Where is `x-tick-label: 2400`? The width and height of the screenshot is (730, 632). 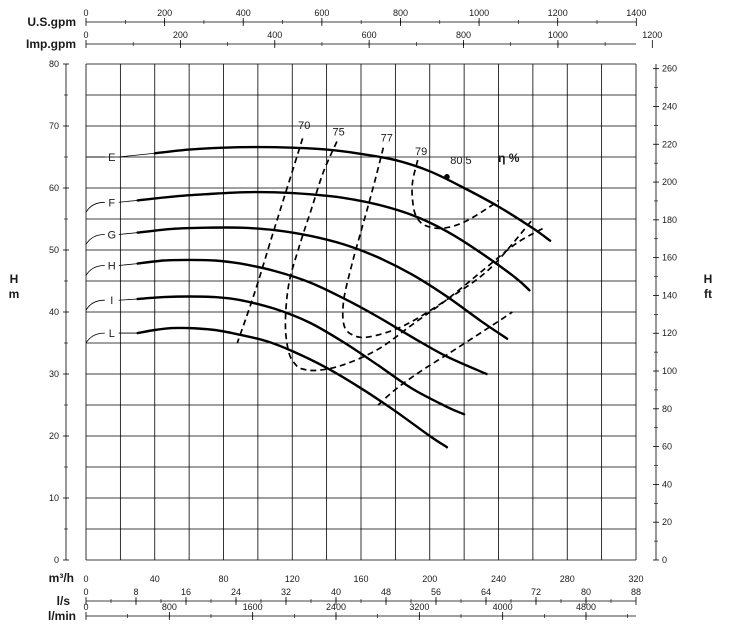
x-tick-label: 2400 is located at coordinates (336, 607).